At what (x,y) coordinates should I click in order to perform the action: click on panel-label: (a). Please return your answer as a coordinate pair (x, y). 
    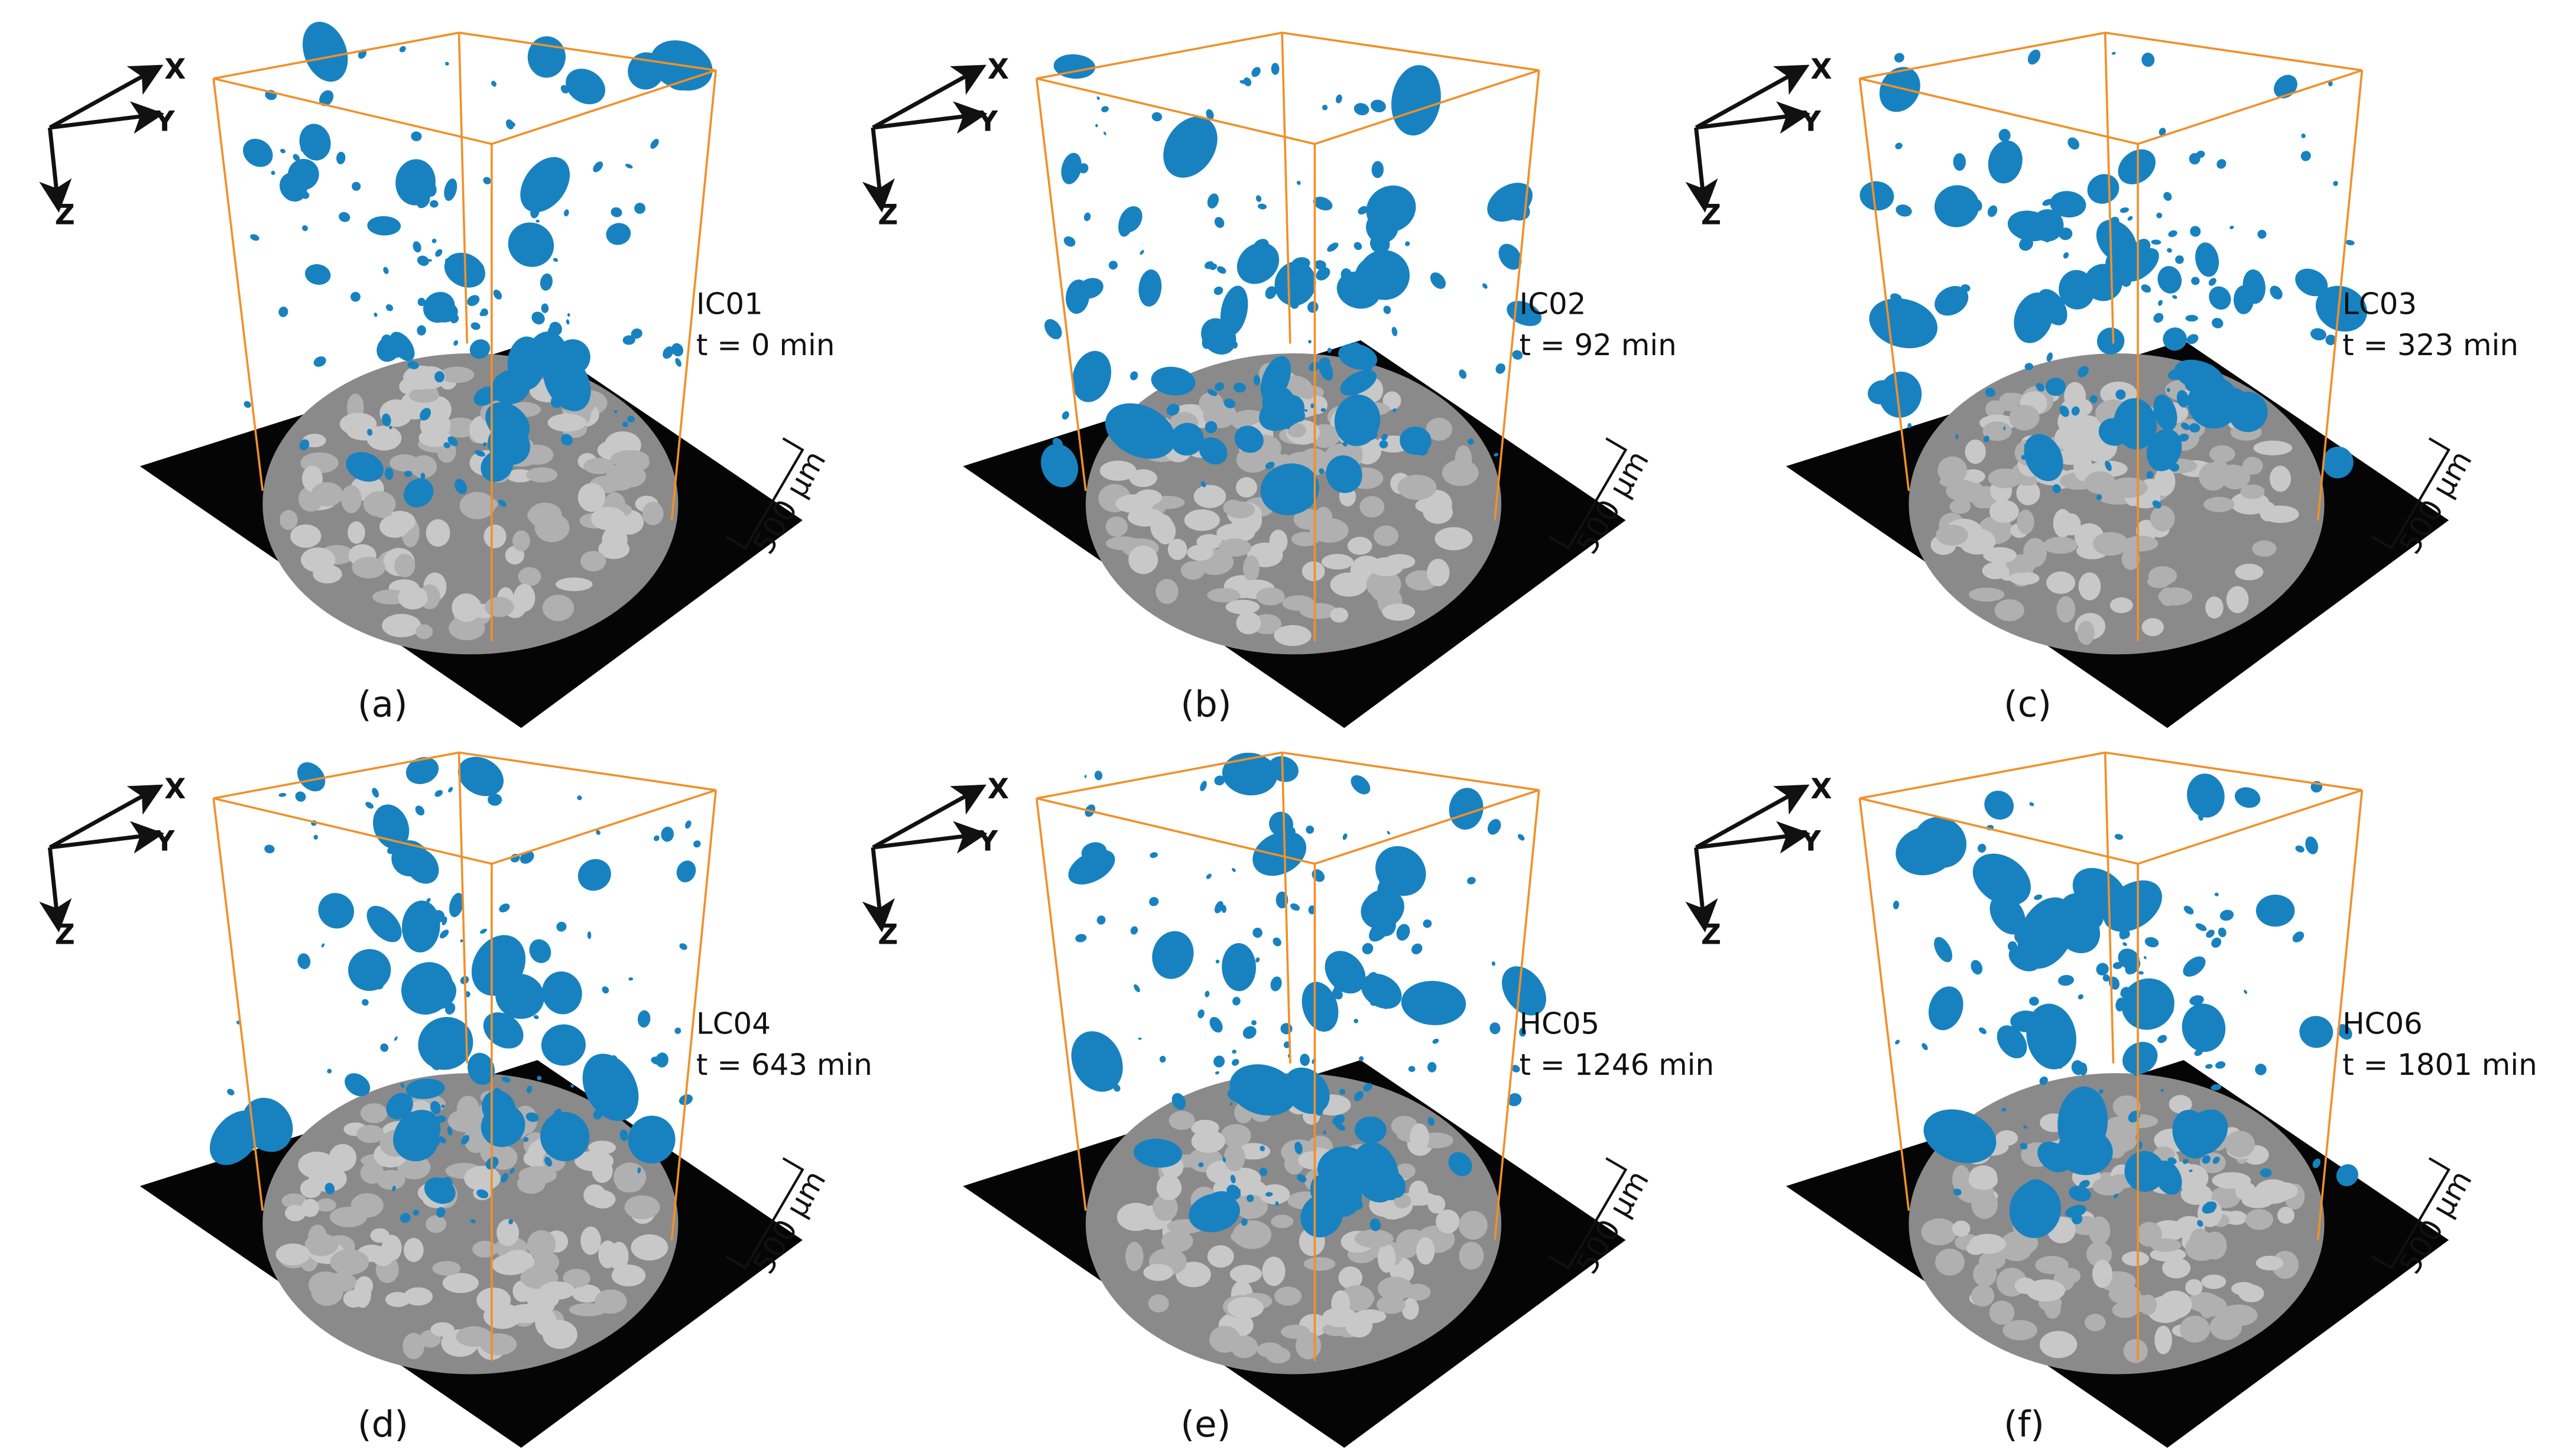
    Looking at the image, I should click on (383, 705).